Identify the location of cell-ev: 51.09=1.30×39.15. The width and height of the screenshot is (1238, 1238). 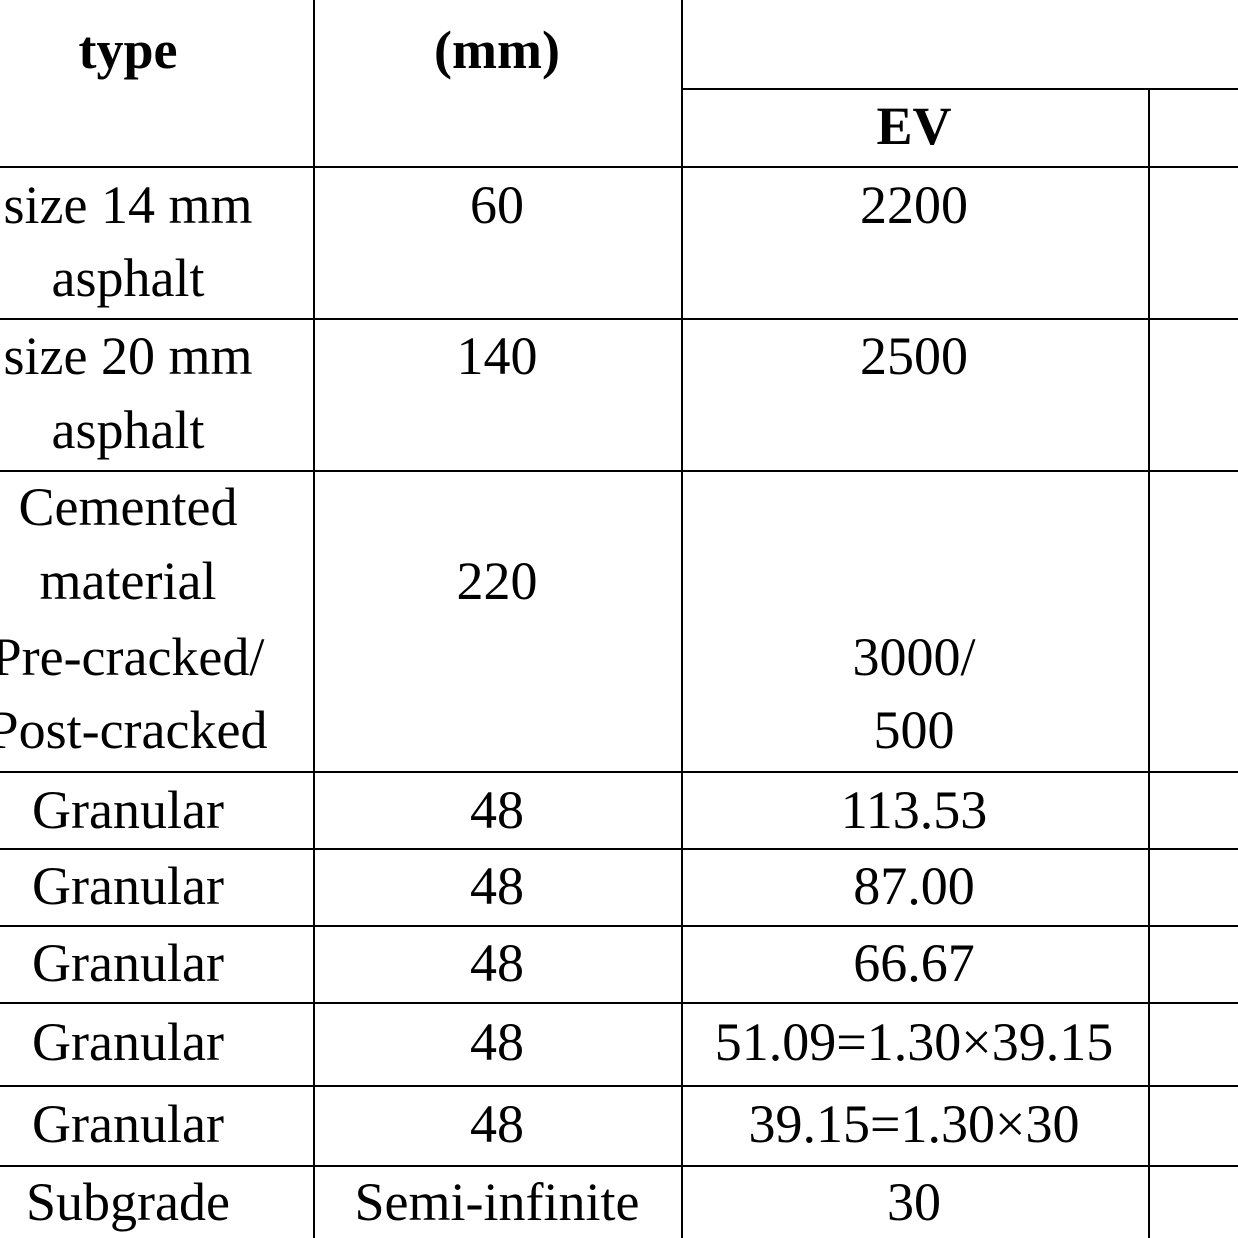
(914, 1042).